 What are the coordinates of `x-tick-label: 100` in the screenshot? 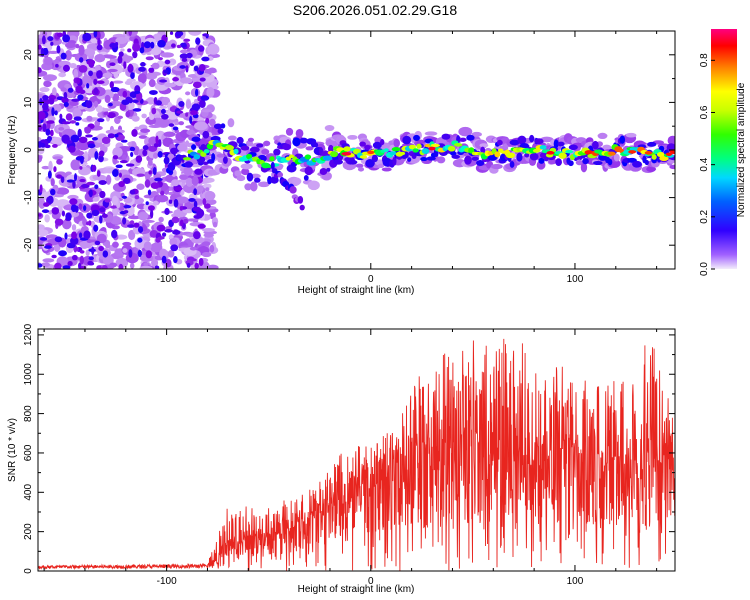 It's located at (575, 279).